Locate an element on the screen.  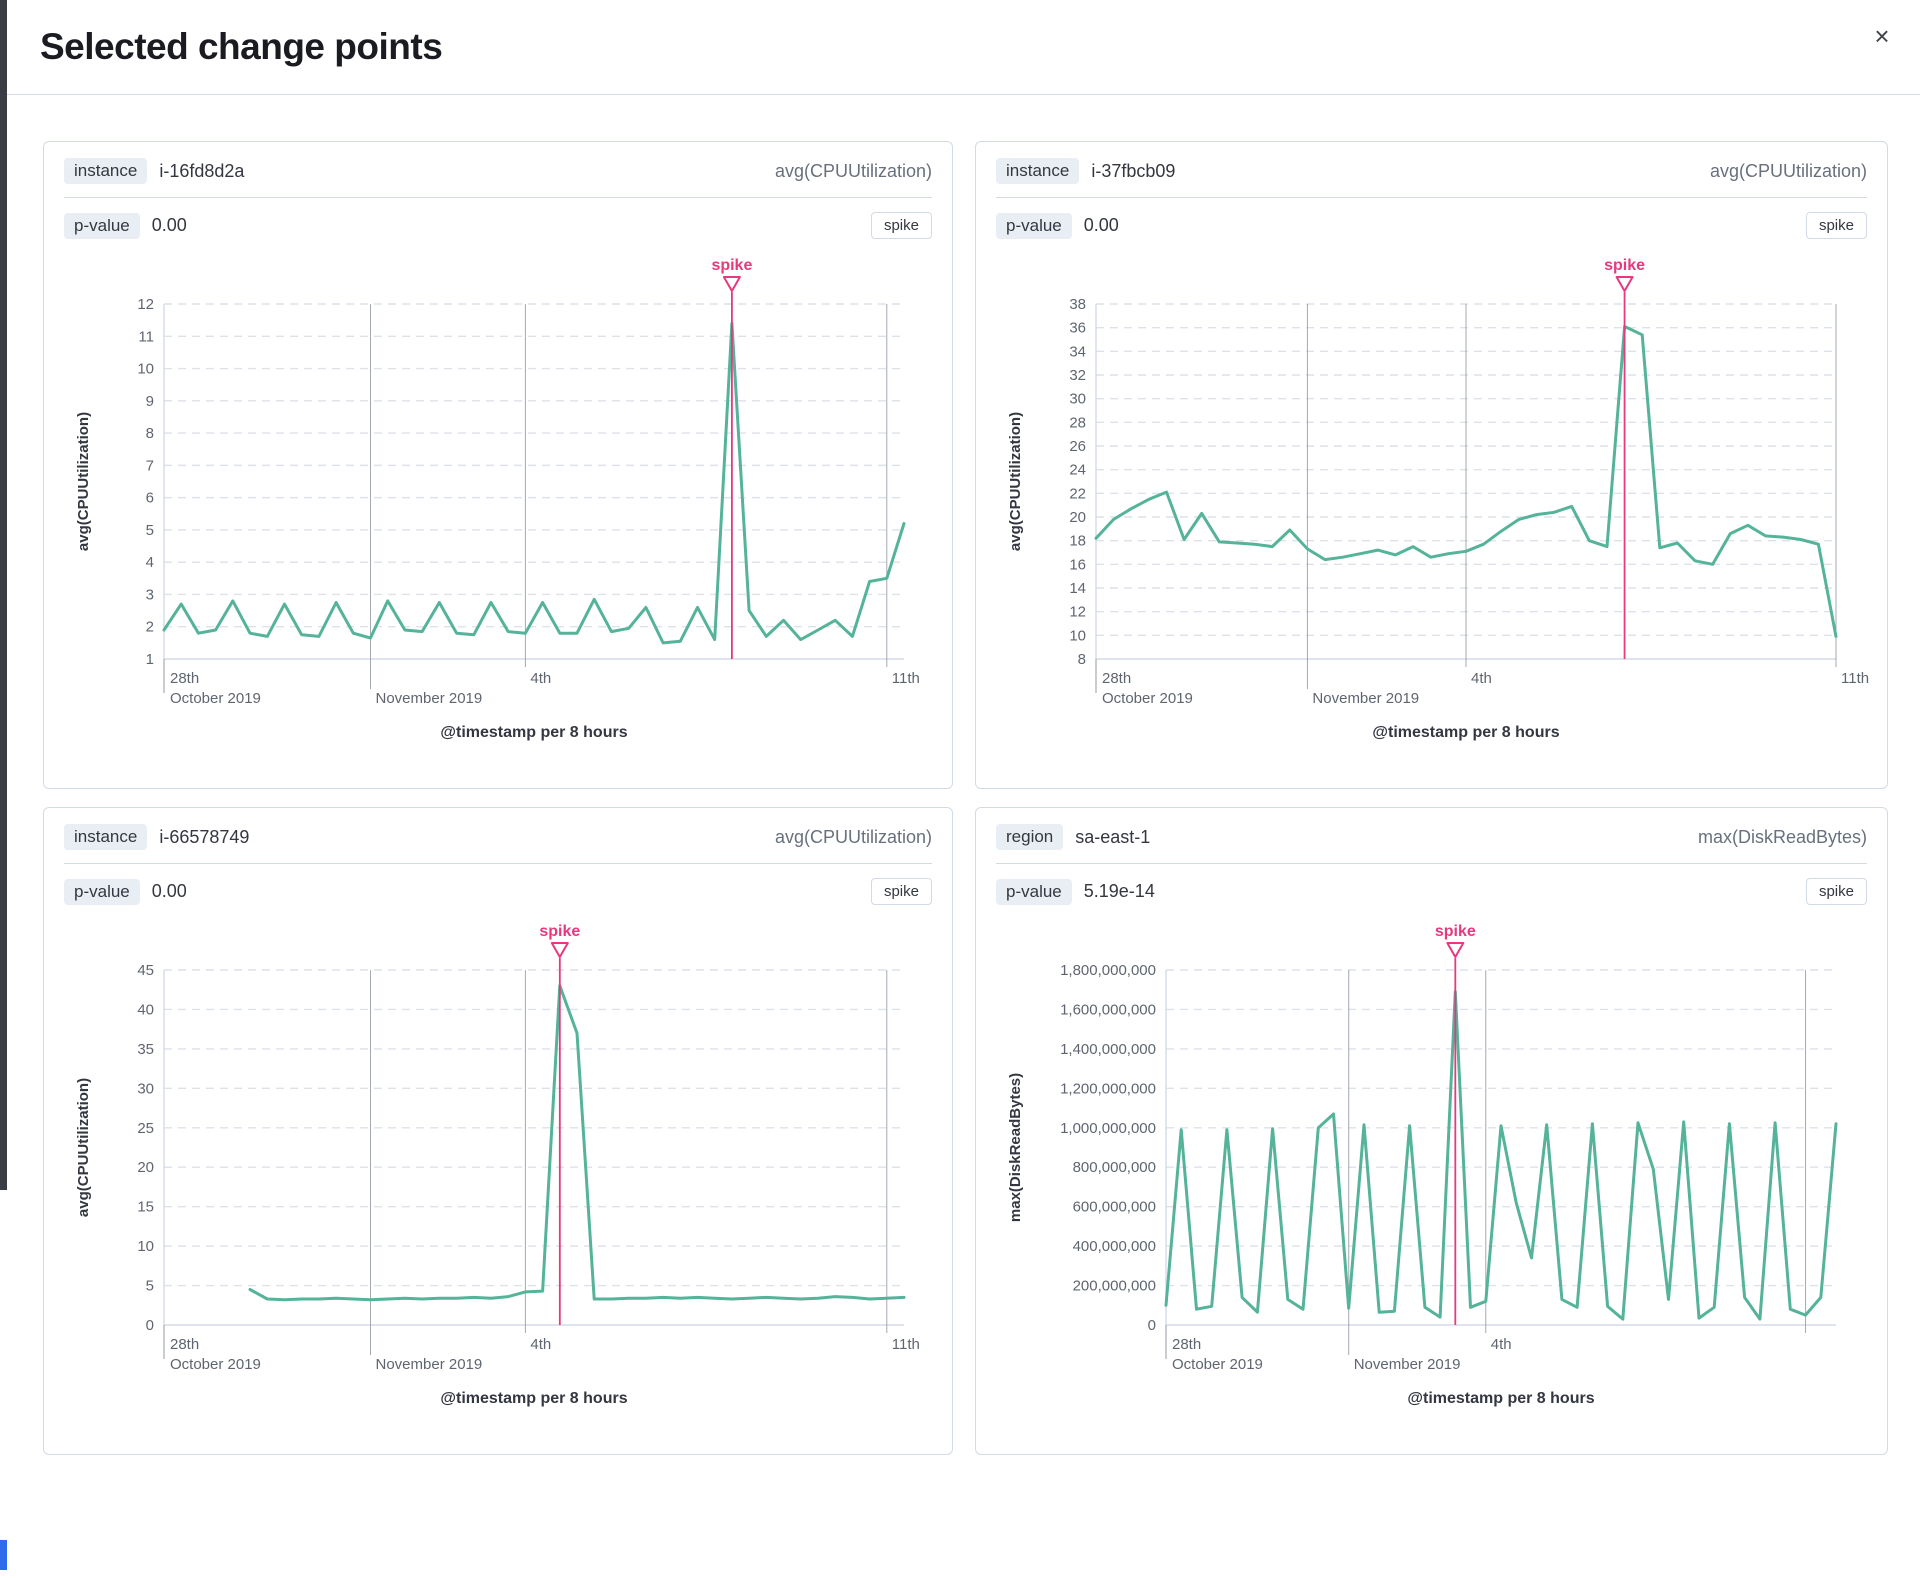
svg-text: 400,000,000 is located at coordinates (1114, 1246).